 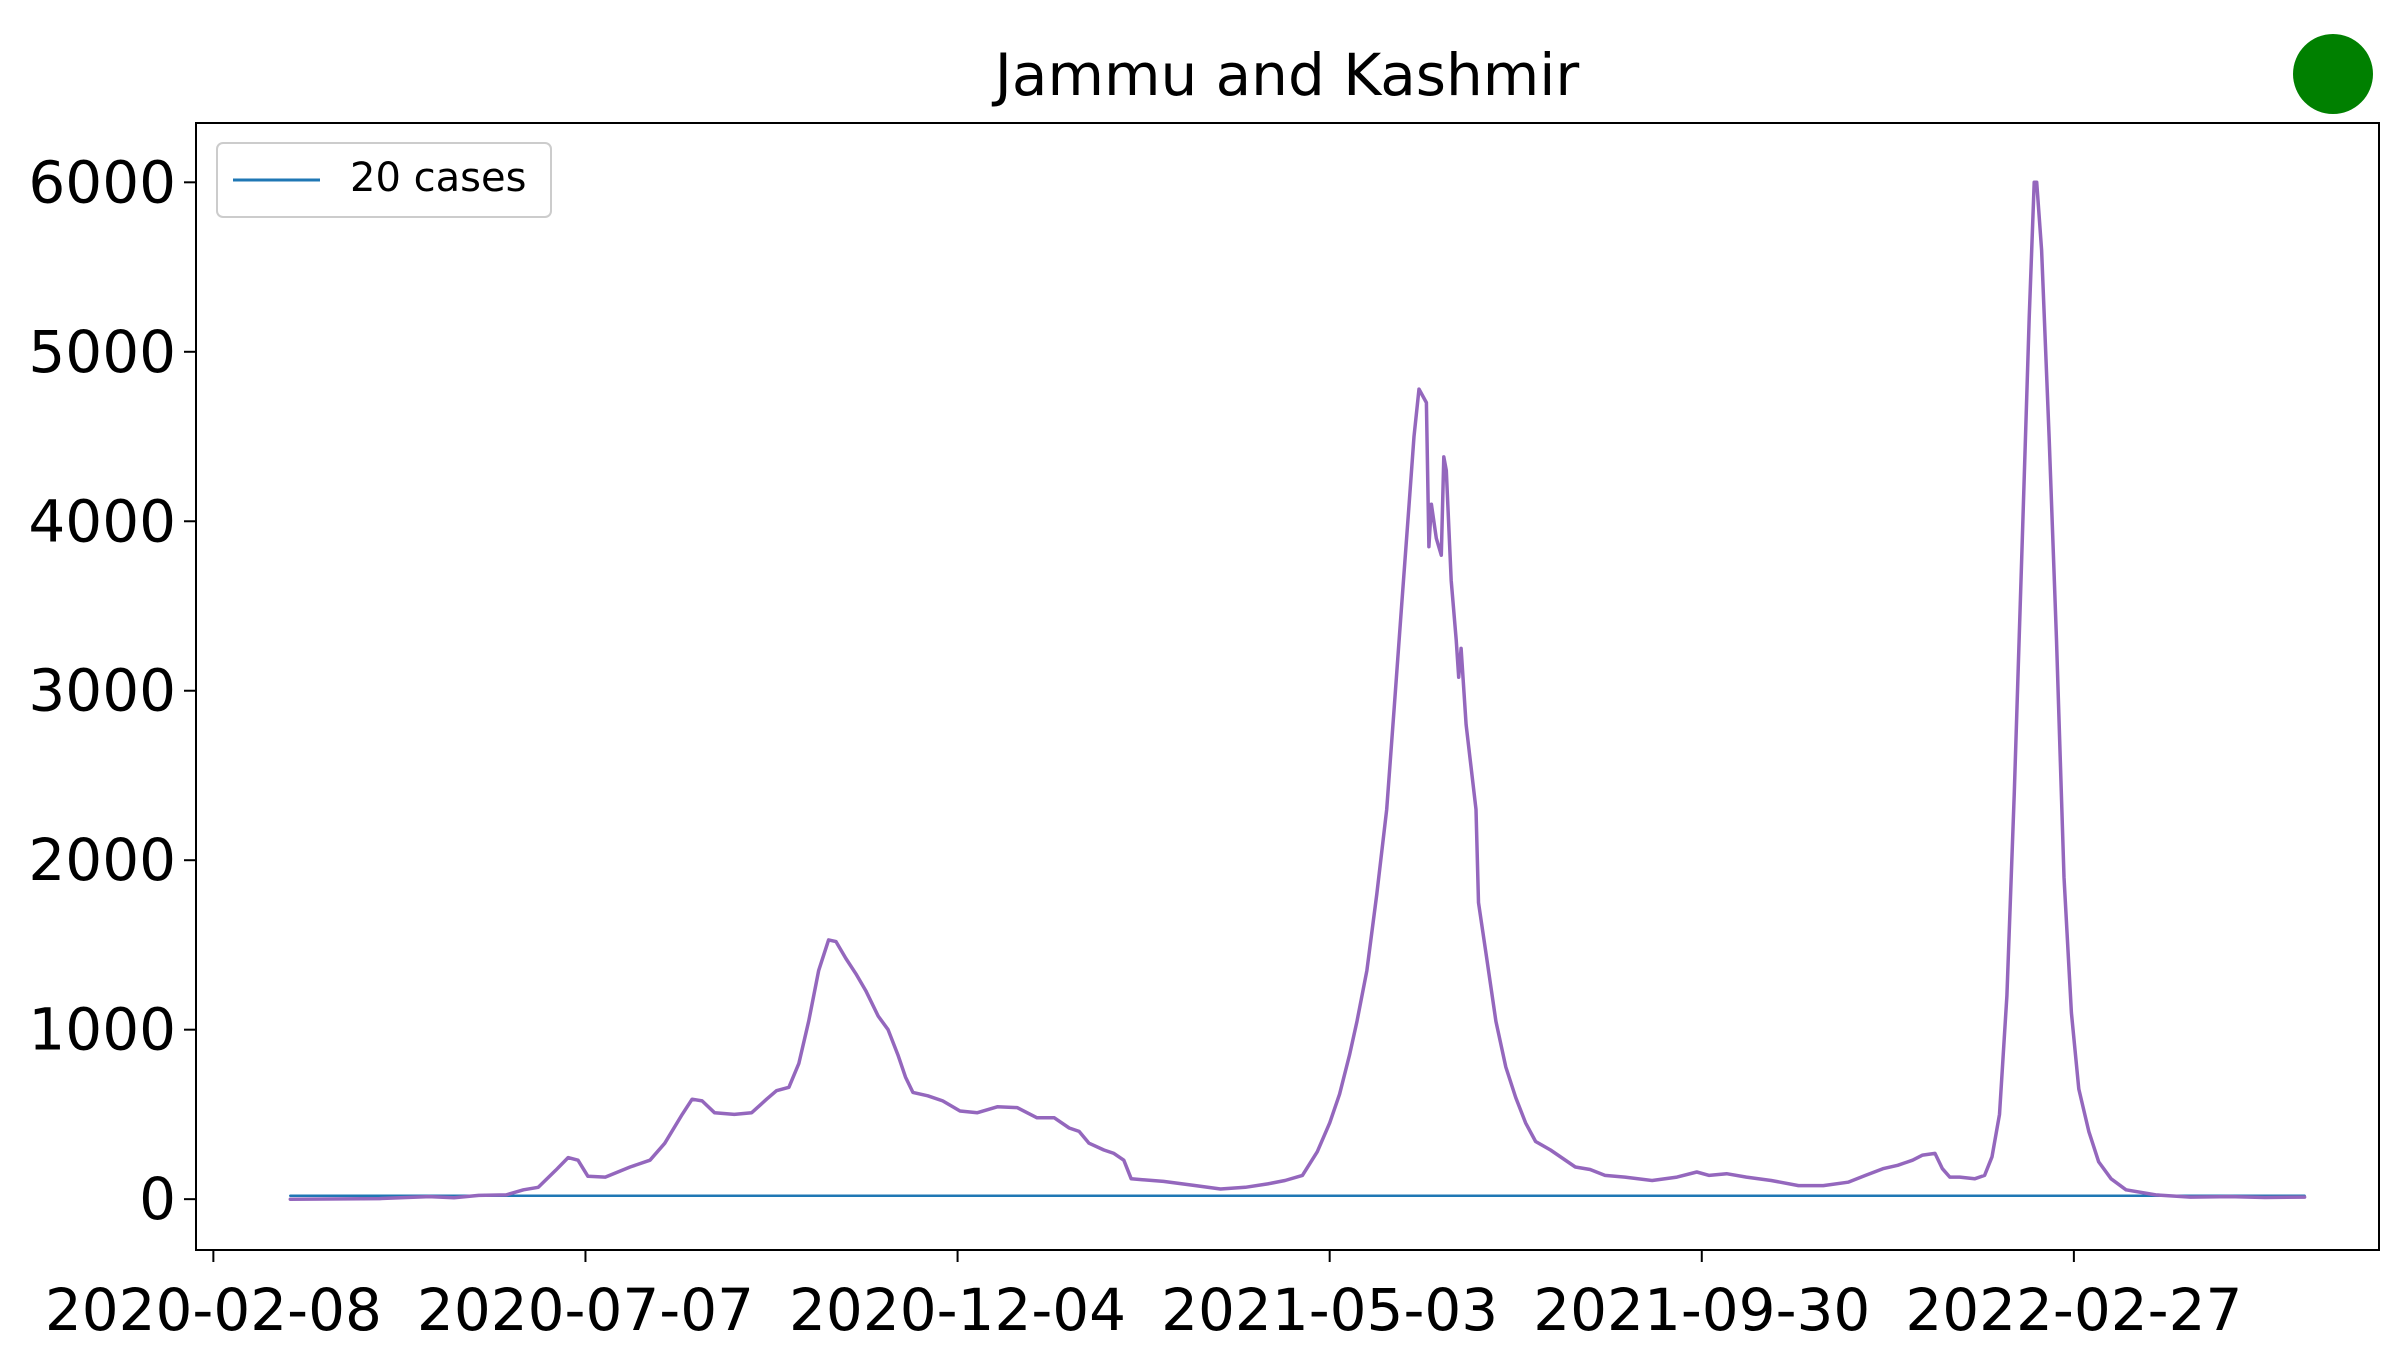 What do you see at coordinates (2333, 74) in the screenshot?
I see `status-indicator` at bounding box center [2333, 74].